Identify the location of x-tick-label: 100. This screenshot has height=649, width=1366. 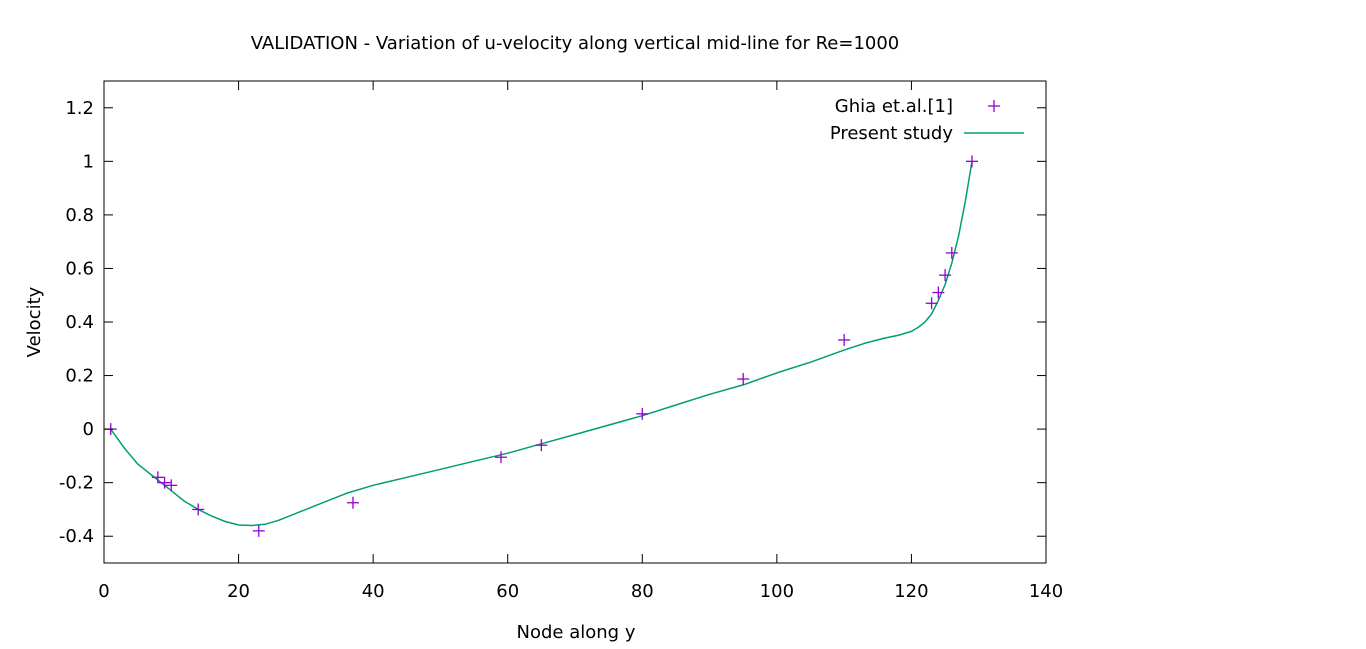
(777, 591).